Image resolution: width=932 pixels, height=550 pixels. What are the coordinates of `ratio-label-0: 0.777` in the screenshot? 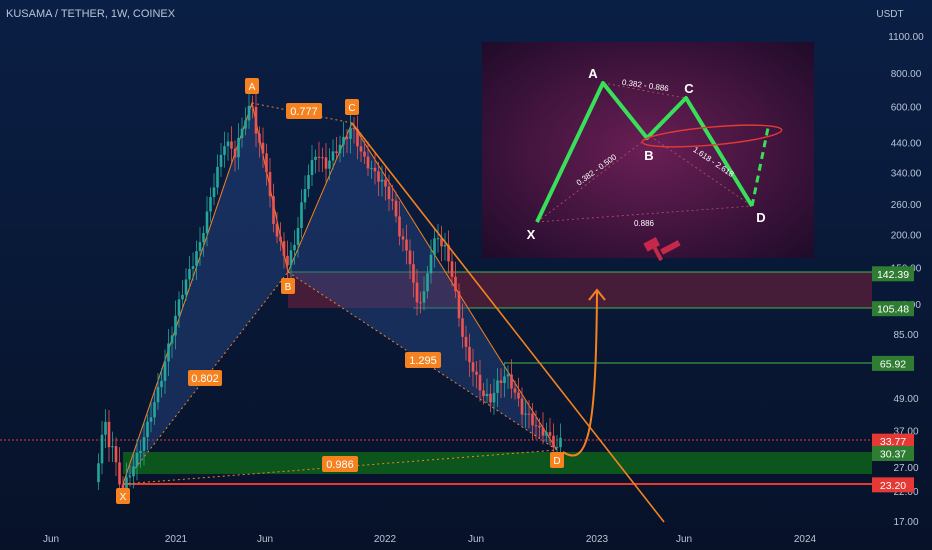 It's located at (304, 111).